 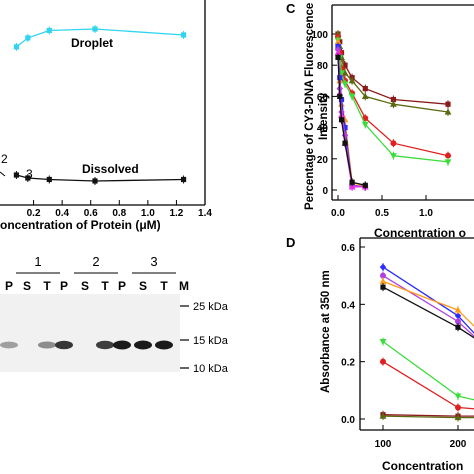 What do you see at coordinates (323, 129) in the screenshot?
I see `panel-c-y-tick-label: 40` at bounding box center [323, 129].